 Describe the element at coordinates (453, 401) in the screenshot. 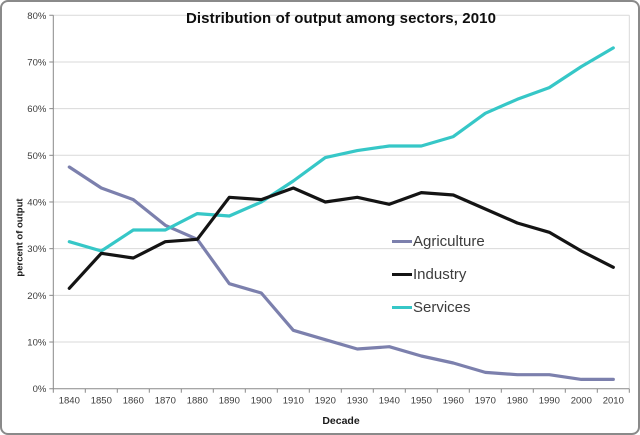

I see `x-tick-label: 1960` at that location.